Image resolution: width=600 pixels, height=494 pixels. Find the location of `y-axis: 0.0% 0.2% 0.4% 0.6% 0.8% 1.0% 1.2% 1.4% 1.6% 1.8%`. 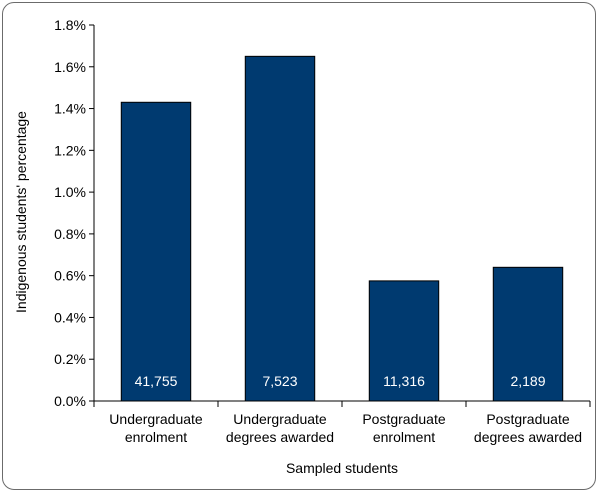

y-axis: 0.0% 0.2% 0.4% 0.6% 0.8% 1.0% 1.2% 1.4% 1.6% 1.8% is located at coordinates (74, 213).